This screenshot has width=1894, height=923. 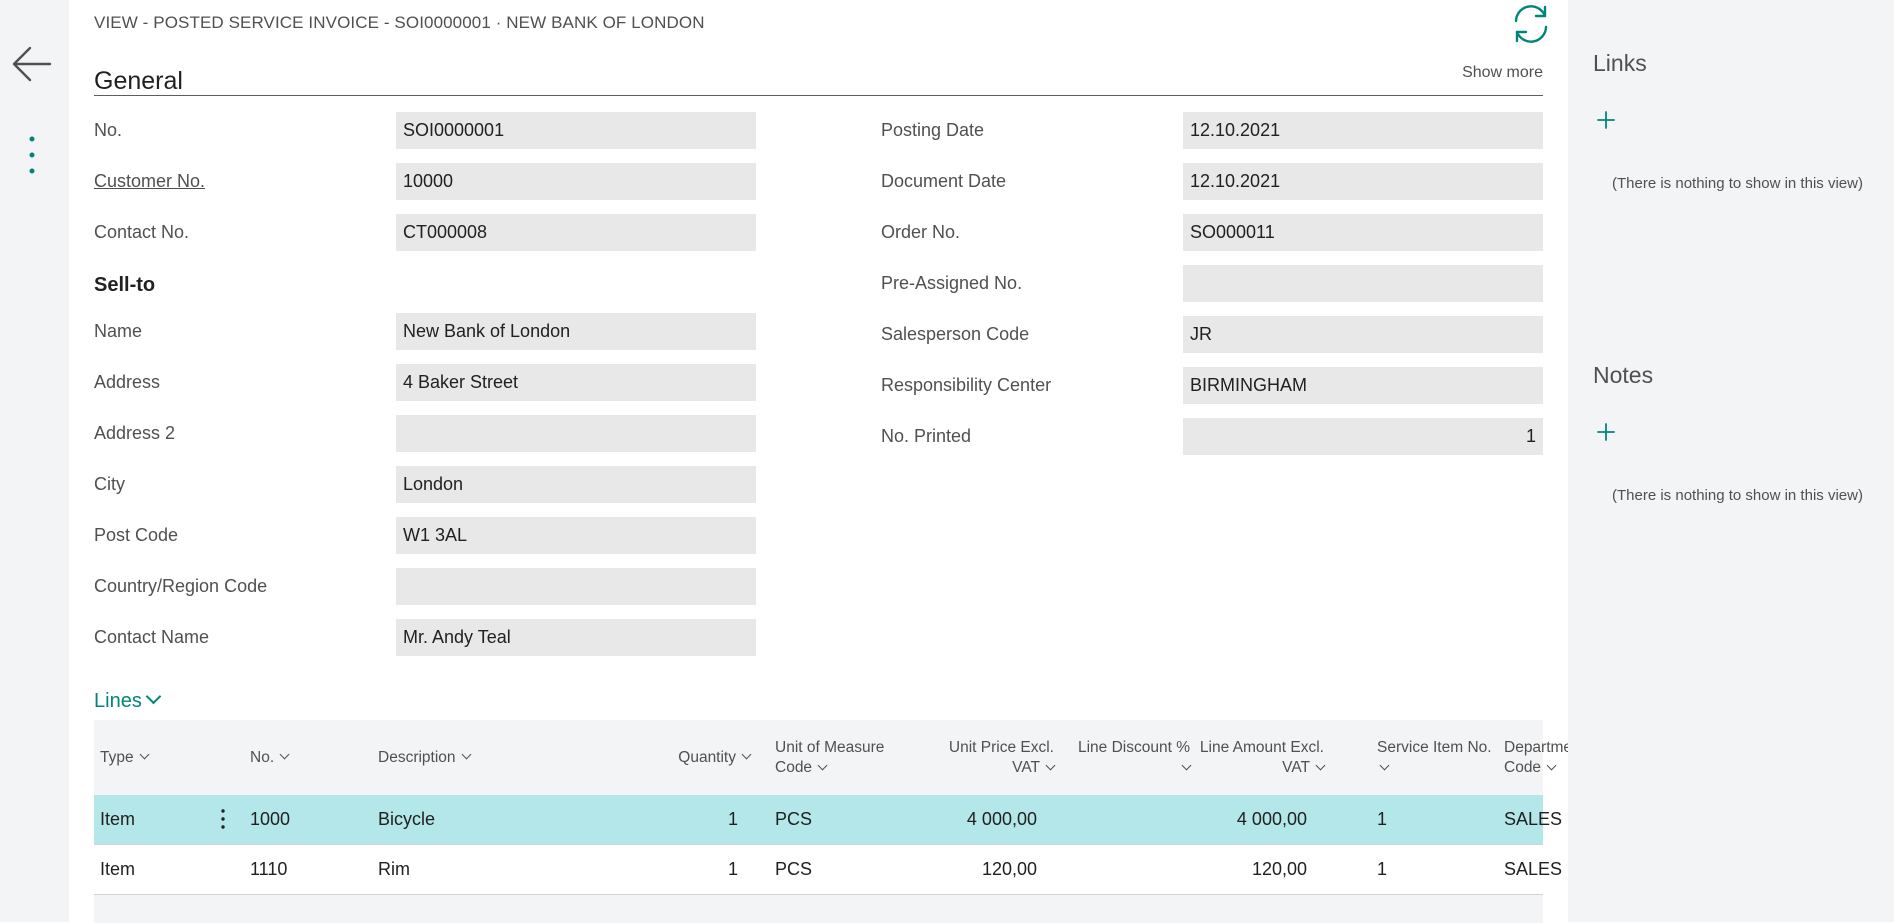 What do you see at coordinates (794, 767) in the screenshot?
I see `column-header-label: Code` at bounding box center [794, 767].